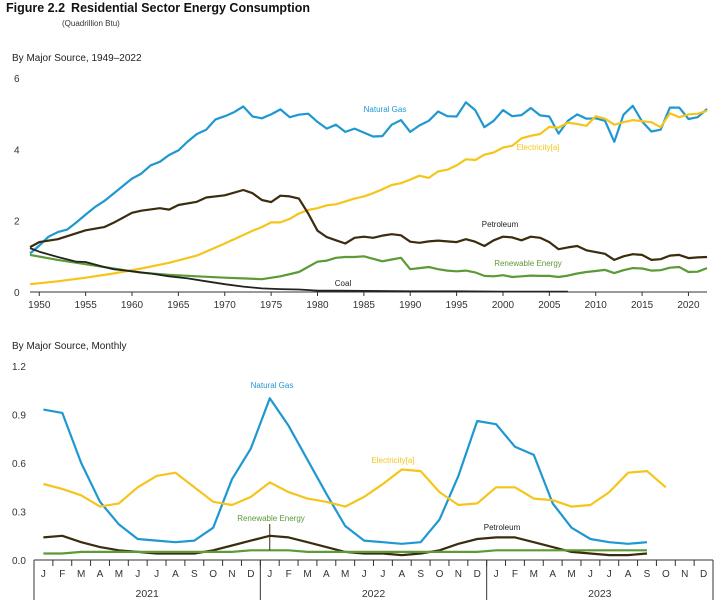  What do you see at coordinates (500, 224) in the screenshot?
I see `annual-label-petroleum: Petroleum` at bounding box center [500, 224].